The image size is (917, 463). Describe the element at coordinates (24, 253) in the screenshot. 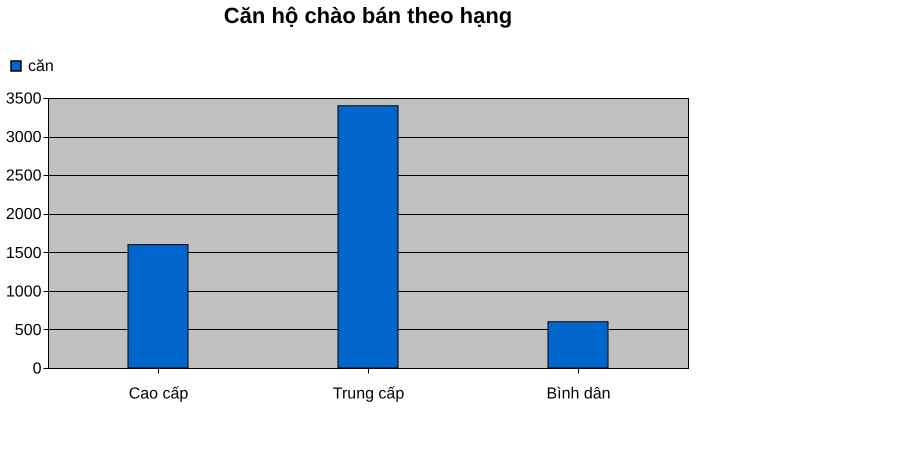

I see `y-tick-label: 1500` at that location.